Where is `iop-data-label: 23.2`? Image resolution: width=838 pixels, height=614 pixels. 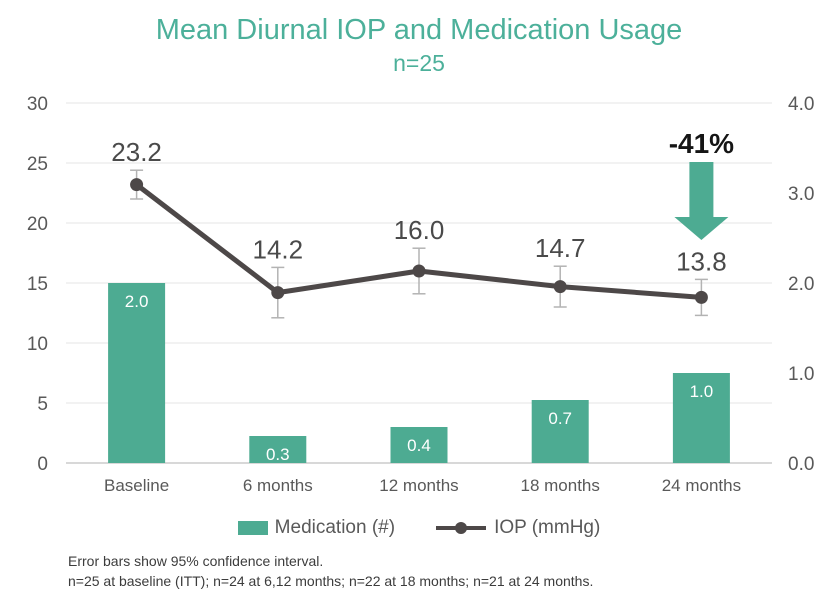 iop-data-label: 23.2 is located at coordinates (136, 152).